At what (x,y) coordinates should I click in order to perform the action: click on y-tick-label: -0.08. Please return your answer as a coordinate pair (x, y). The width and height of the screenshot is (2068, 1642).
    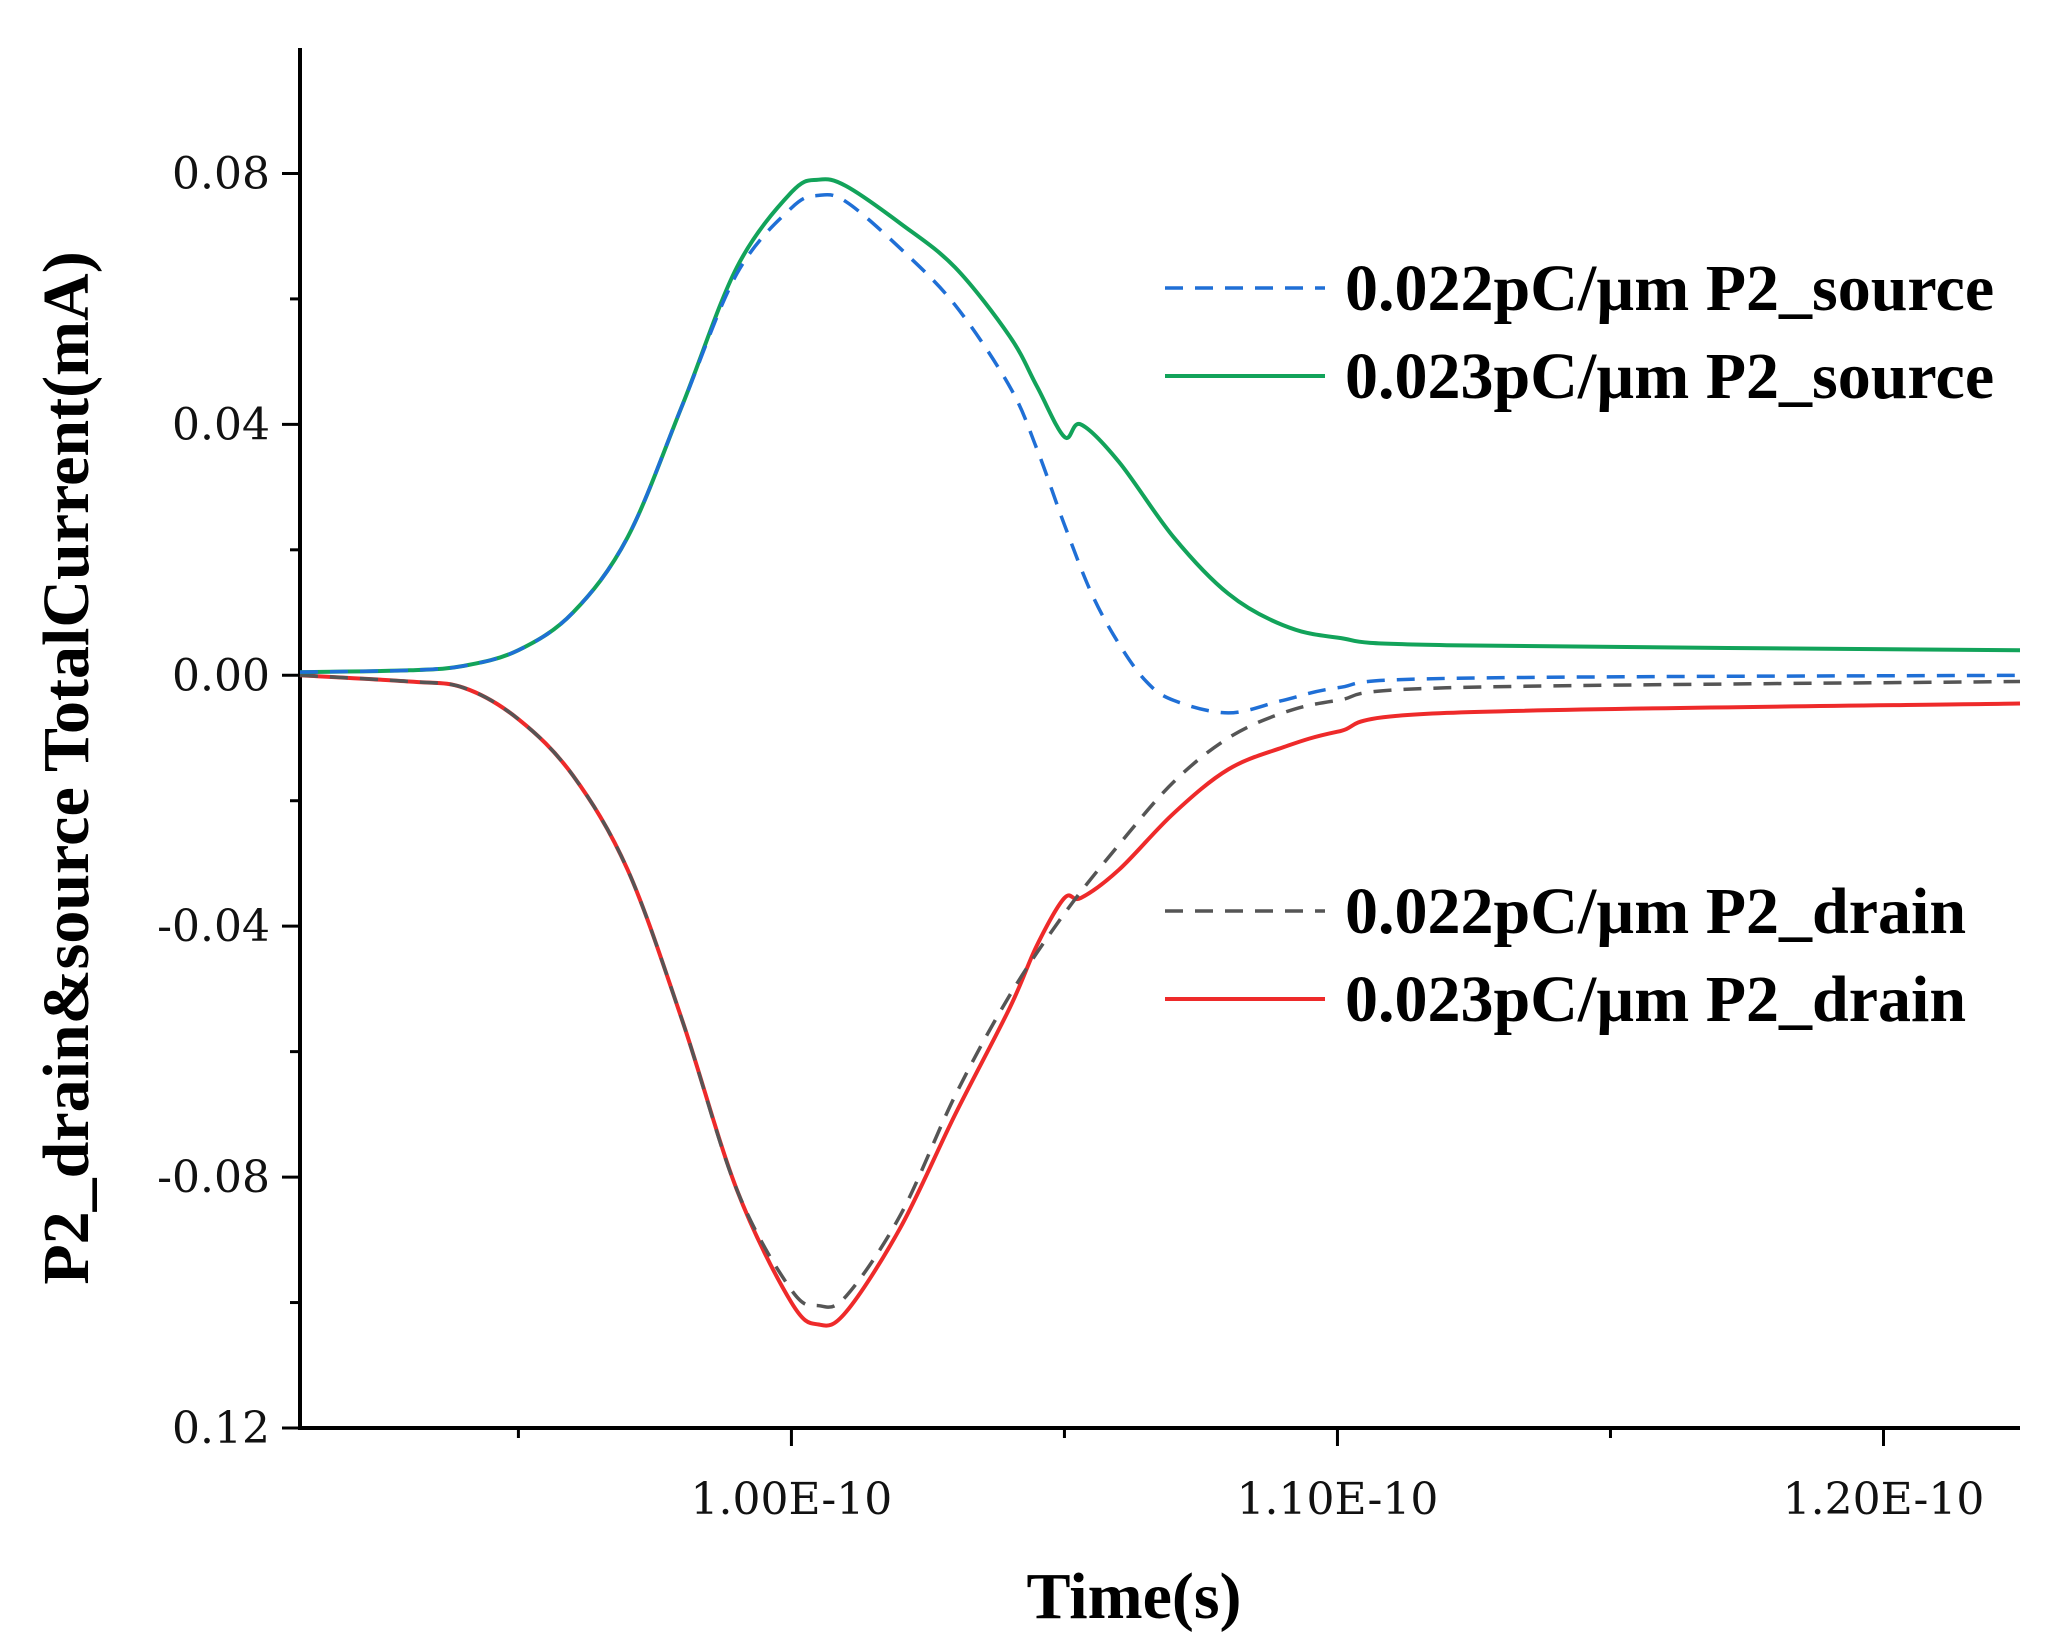
    Looking at the image, I should click on (213, 1177).